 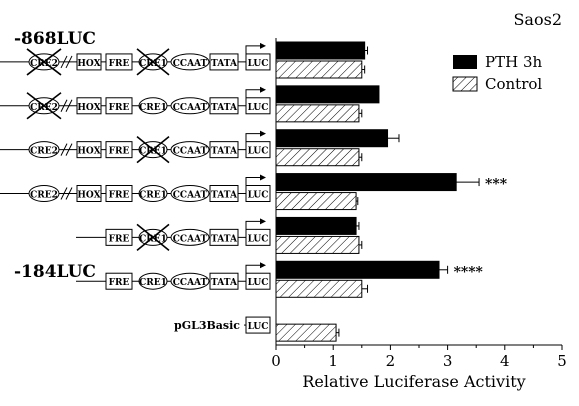 I want to click on element-cre2-shape, so click(x=44, y=193).